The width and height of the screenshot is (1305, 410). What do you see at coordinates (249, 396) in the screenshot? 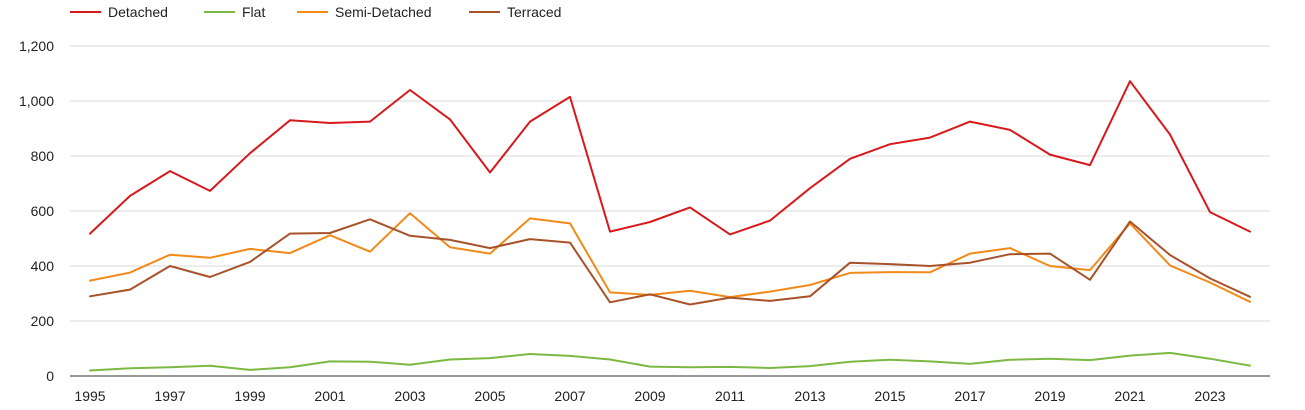
I see `x-tick-label: 1999` at bounding box center [249, 396].